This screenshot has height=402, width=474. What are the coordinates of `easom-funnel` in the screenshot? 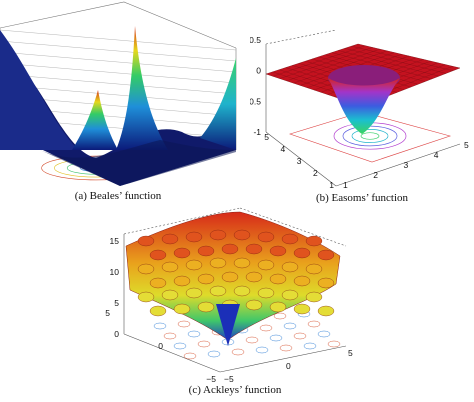 It's located at (364, 106).